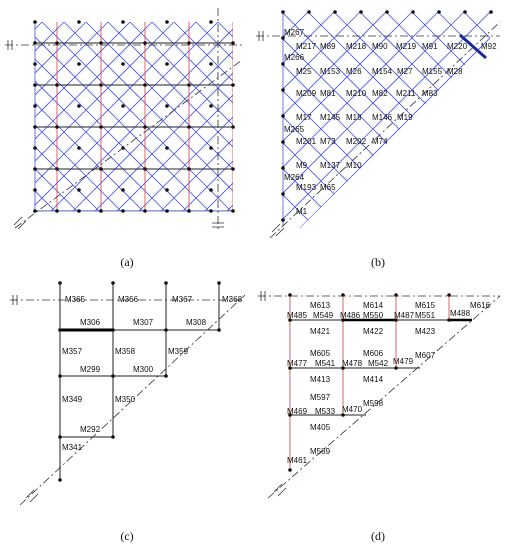 Image resolution: width=512 pixels, height=550 pixels. What do you see at coordinates (297, 460) in the screenshot?
I see `member-label: M461` at bounding box center [297, 460].